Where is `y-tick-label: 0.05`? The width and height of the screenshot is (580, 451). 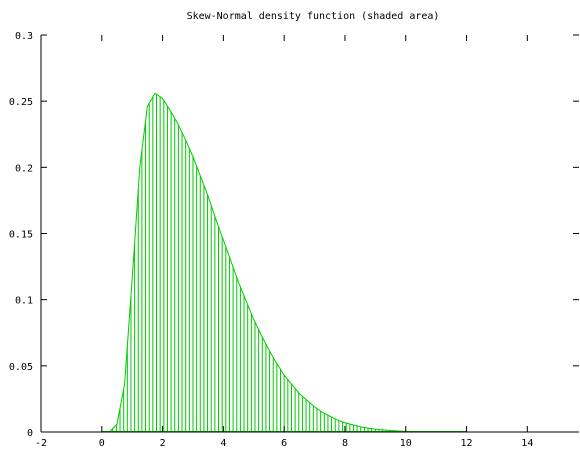
y-tick-label: 0.05 is located at coordinates (21, 367).